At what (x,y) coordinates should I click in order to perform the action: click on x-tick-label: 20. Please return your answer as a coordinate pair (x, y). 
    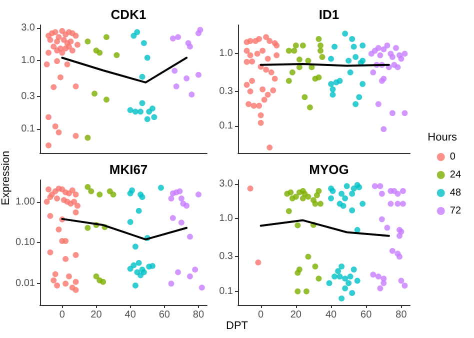
    Looking at the image, I should click on (96, 315).